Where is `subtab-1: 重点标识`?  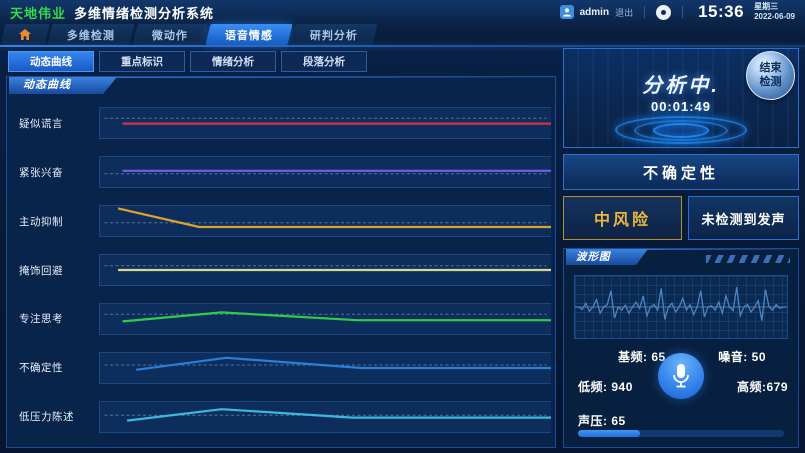
subtab-1: 重点标识 is located at coordinates (142, 61).